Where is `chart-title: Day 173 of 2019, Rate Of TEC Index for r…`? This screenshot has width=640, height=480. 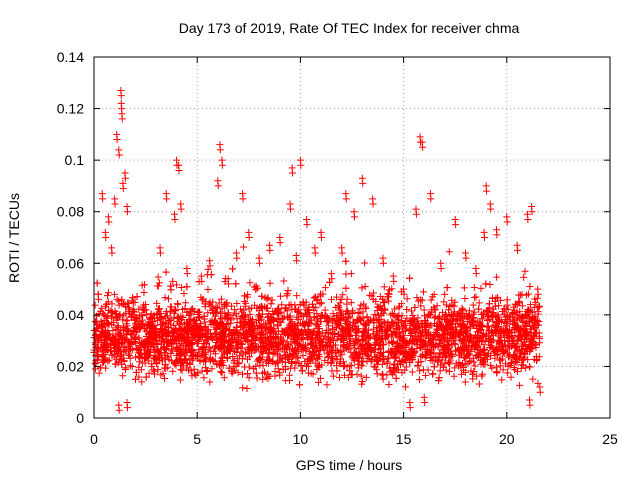 chart-title: Day 173 of 2019, Rate Of TEC Index for r… is located at coordinates (349, 28).